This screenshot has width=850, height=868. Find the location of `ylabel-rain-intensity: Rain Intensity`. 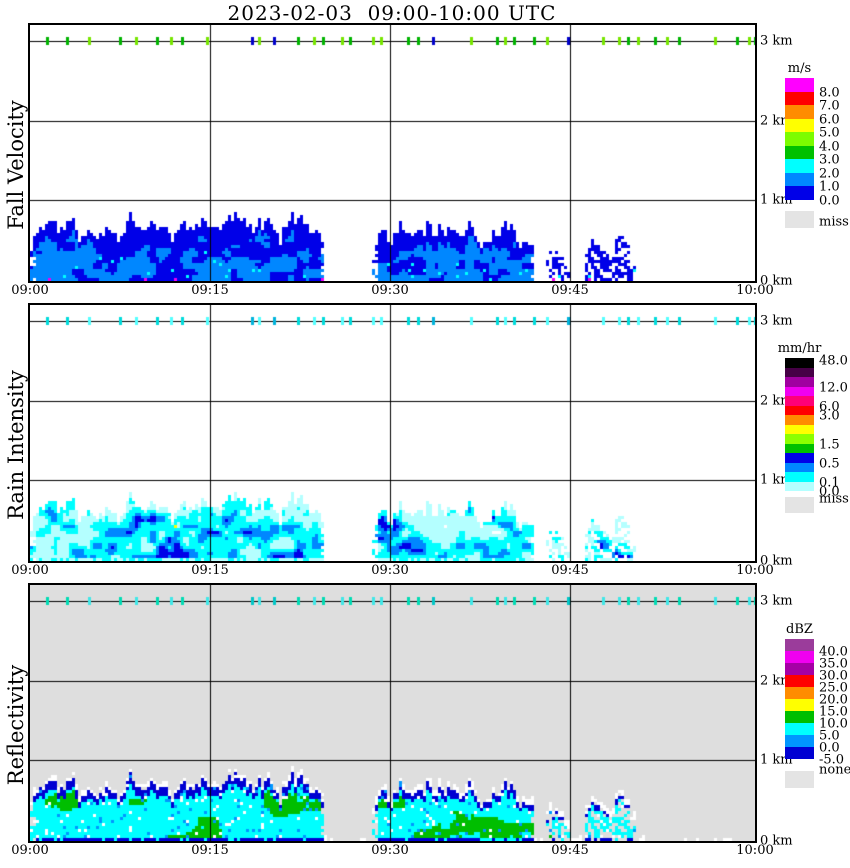

ylabel-rain-intensity: Rain Intensity is located at coordinates (16, 445).